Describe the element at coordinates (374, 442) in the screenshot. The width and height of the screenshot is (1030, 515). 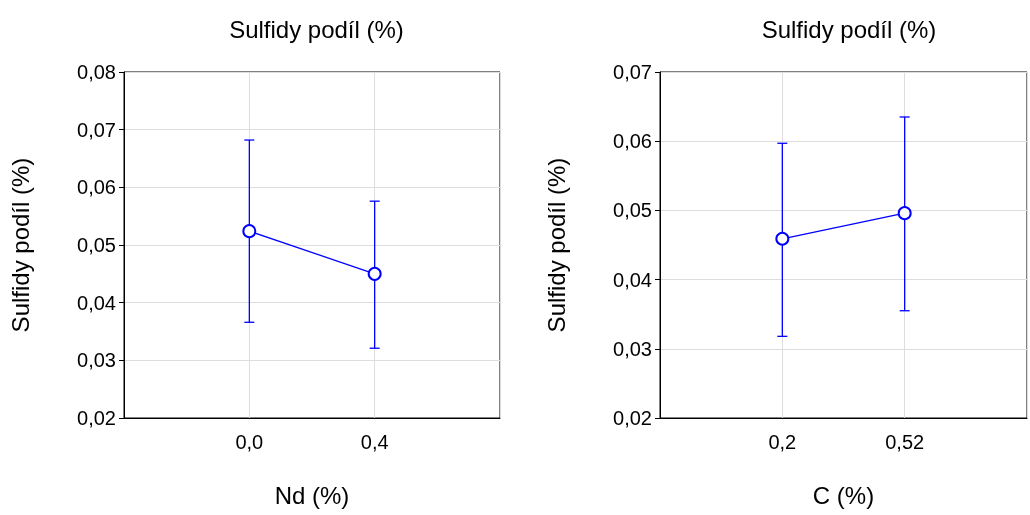
I see `x-tick-label: 0,4` at that location.